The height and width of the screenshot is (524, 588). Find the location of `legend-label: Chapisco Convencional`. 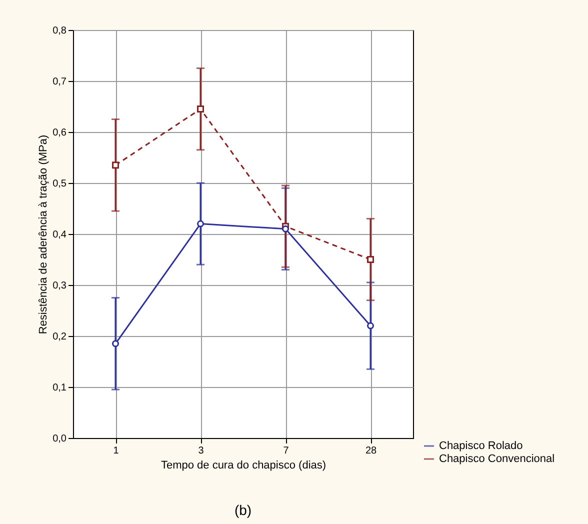

legend-label: Chapisco Convencional is located at coordinates (497, 459).